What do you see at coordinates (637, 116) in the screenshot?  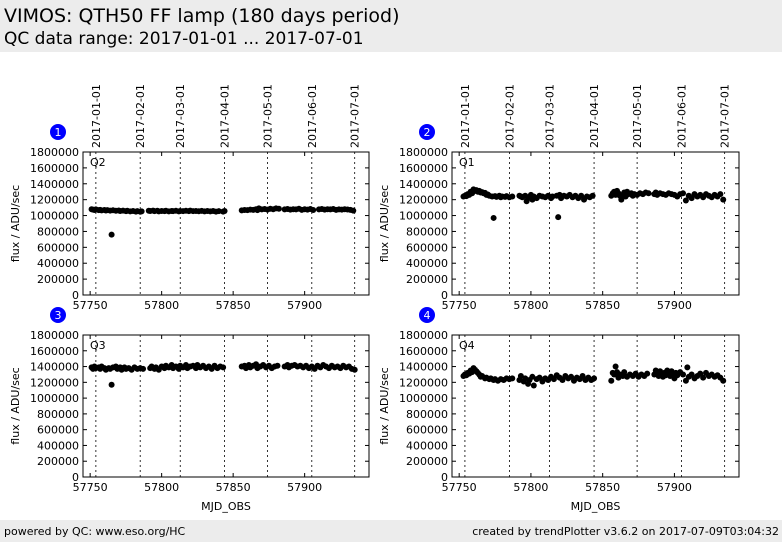 I see `date-tick-label: 2017-05-01` at bounding box center [637, 116].